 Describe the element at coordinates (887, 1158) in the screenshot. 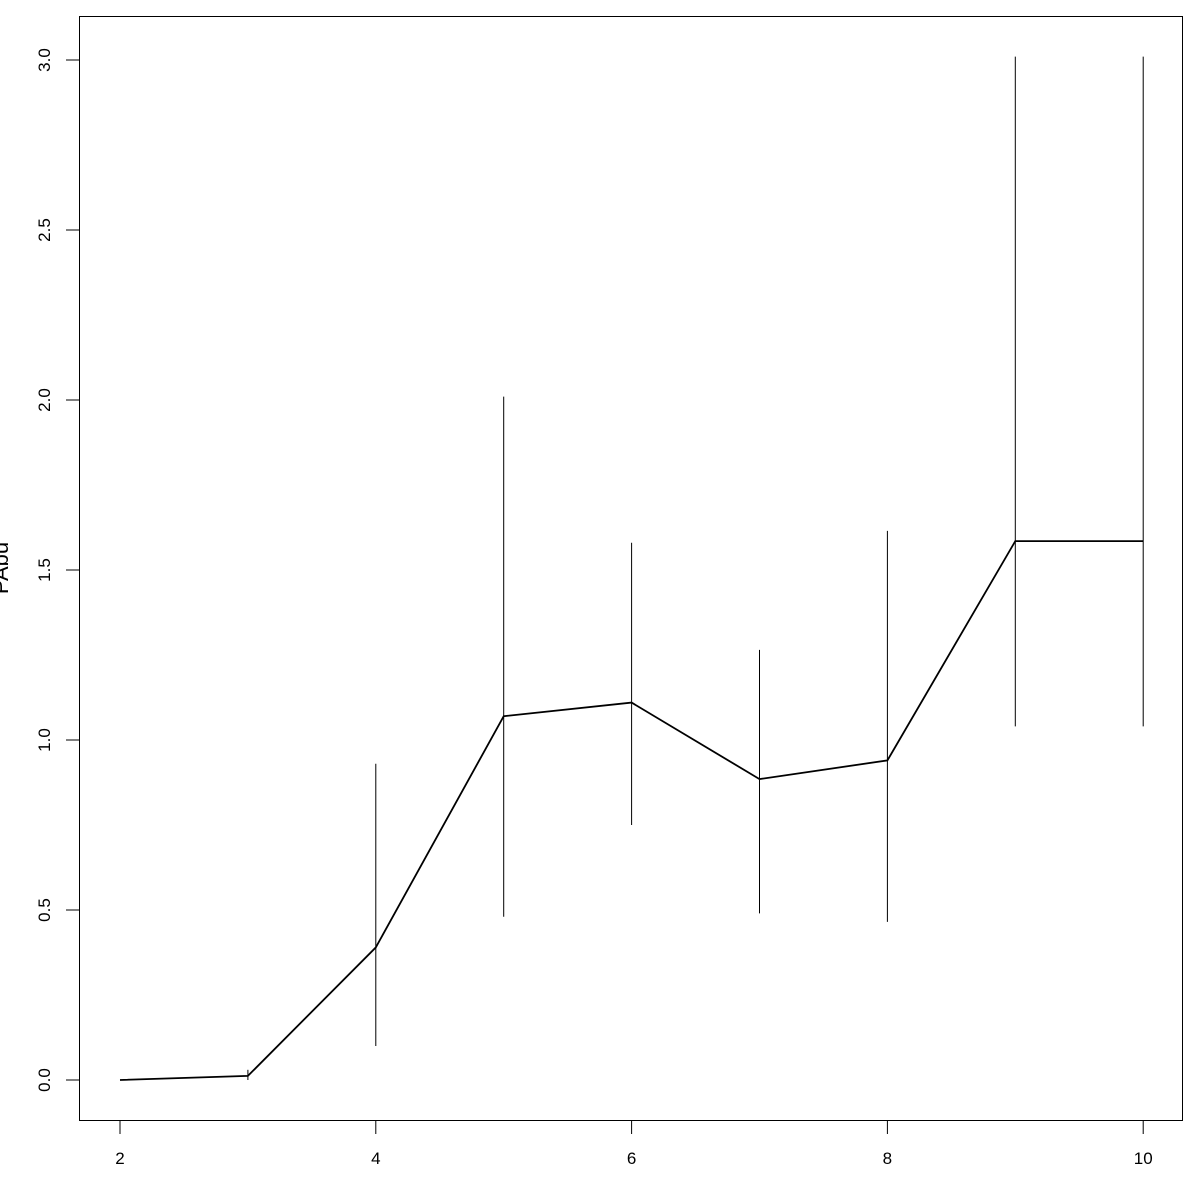

I see `x-tick-label: 8` at that location.